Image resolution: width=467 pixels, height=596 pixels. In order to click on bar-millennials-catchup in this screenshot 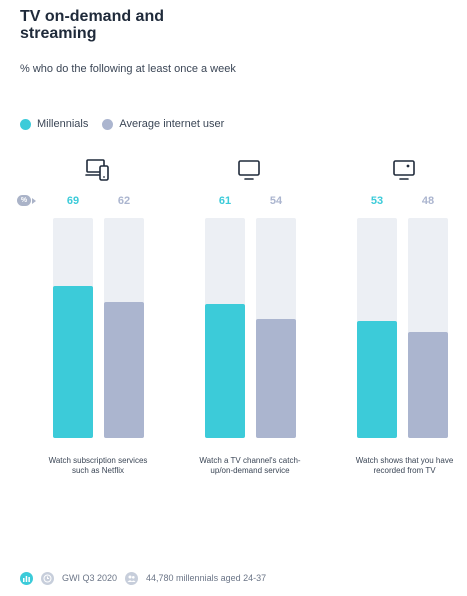, I will do `click(225, 370)`.